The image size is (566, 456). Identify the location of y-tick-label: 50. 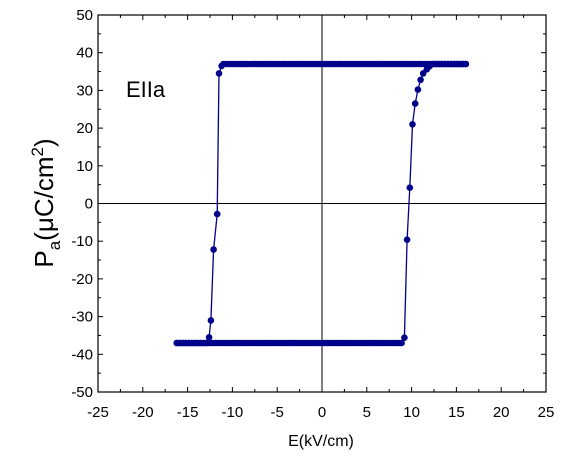
(84, 15).